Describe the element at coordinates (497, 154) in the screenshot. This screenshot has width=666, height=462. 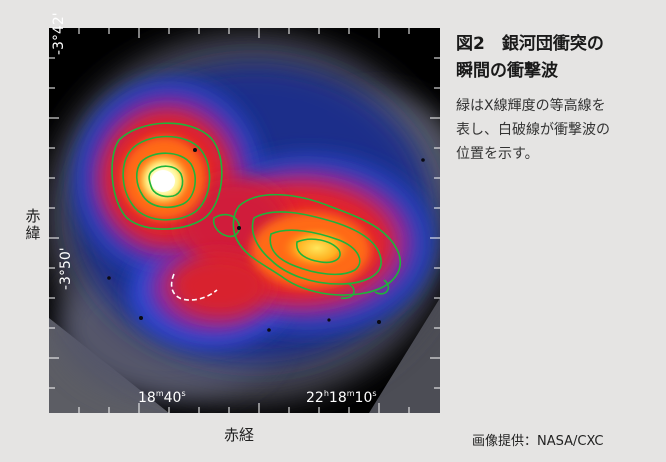
I see `figure-caption-line-3: 位置を示す。` at that location.